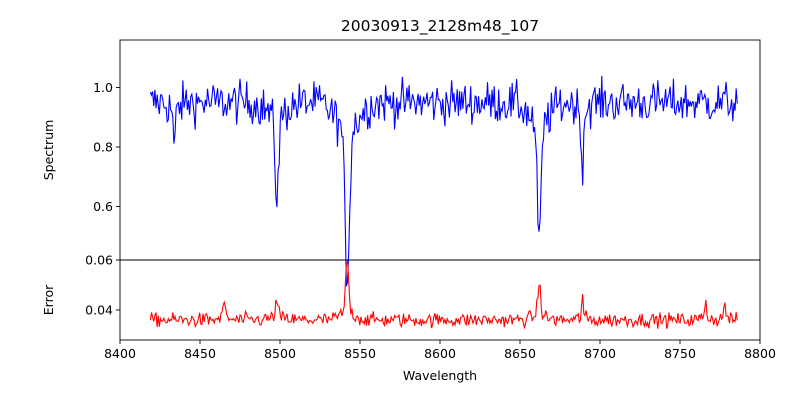 The height and width of the screenshot is (400, 800). Describe the element at coordinates (280, 353) in the screenshot. I see `x-tick-label: 8500` at that location.